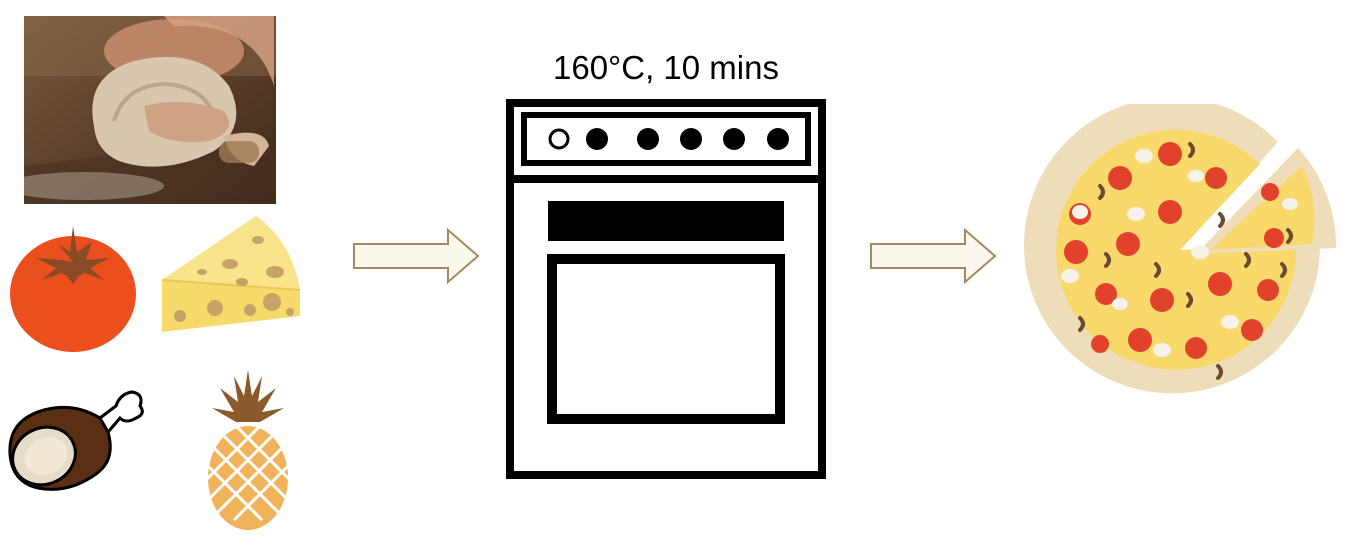  What do you see at coordinates (1185, 260) in the screenshot?
I see `pizza-icon` at bounding box center [1185, 260].